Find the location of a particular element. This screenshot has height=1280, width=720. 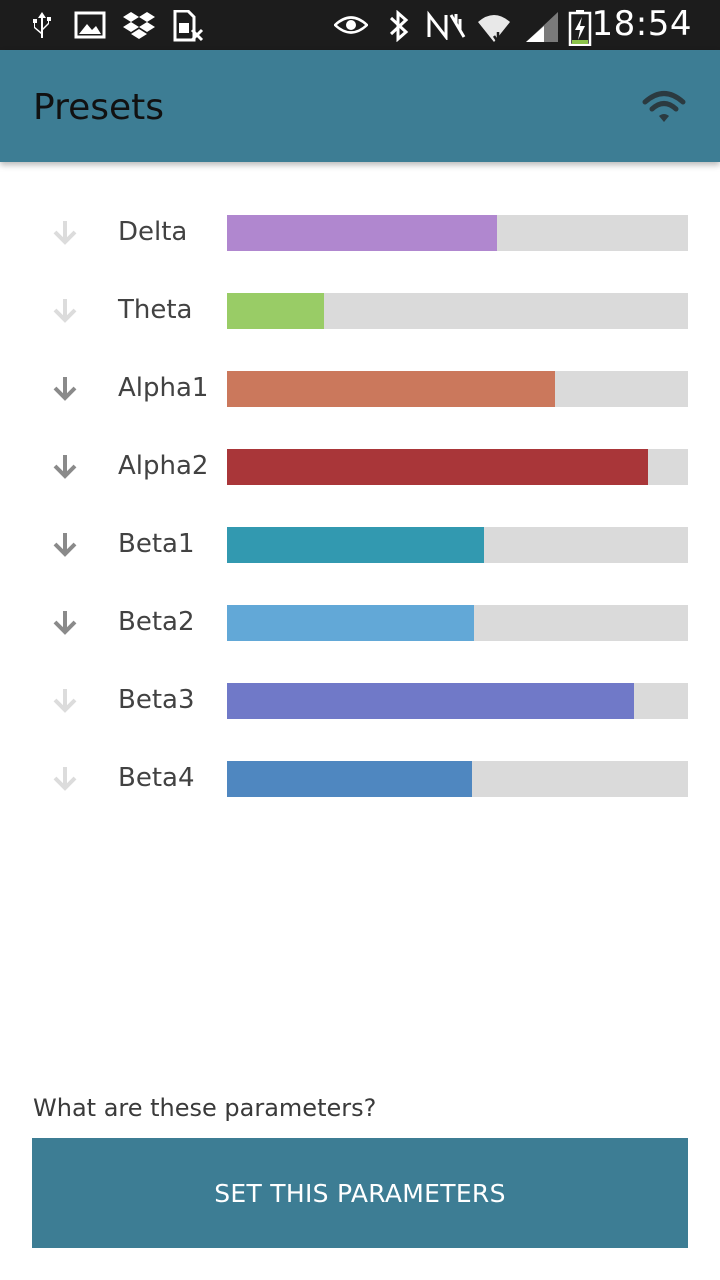

band-row: Alpha1 is located at coordinates (360, 388).